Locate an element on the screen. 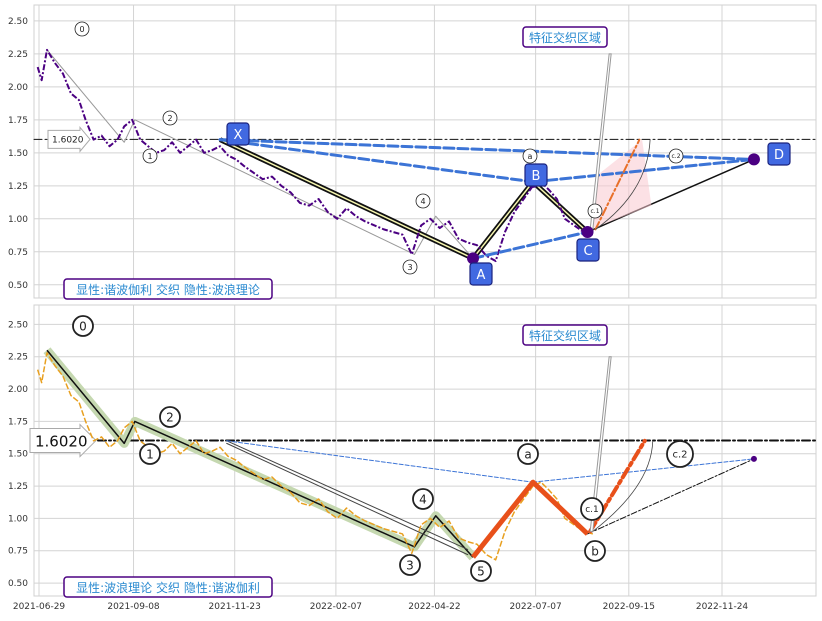  annotation-text: 特征交织区域 is located at coordinates (565, 37).